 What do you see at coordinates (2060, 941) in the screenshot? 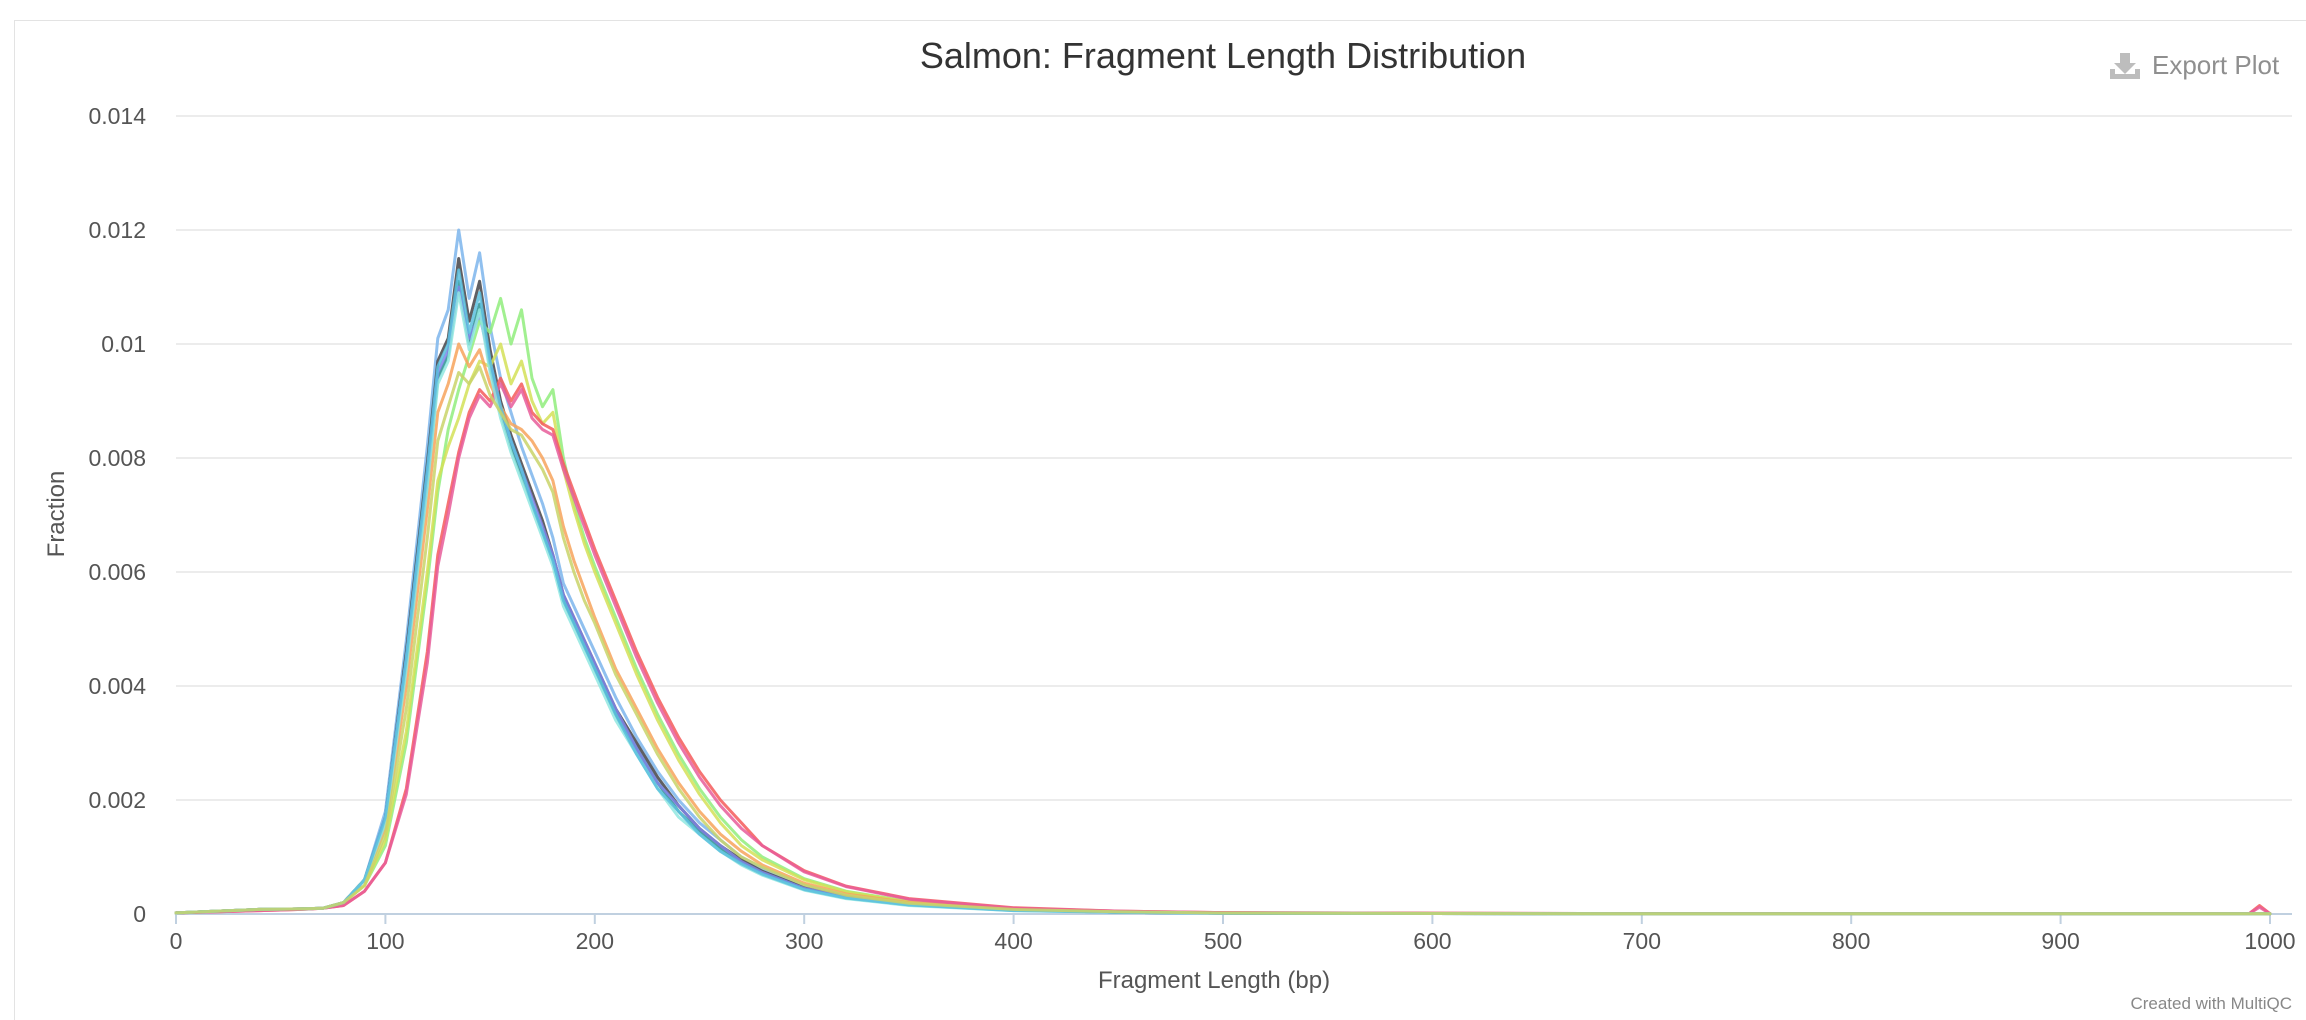
I see `x-tick-label: 900` at bounding box center [2060, 941].